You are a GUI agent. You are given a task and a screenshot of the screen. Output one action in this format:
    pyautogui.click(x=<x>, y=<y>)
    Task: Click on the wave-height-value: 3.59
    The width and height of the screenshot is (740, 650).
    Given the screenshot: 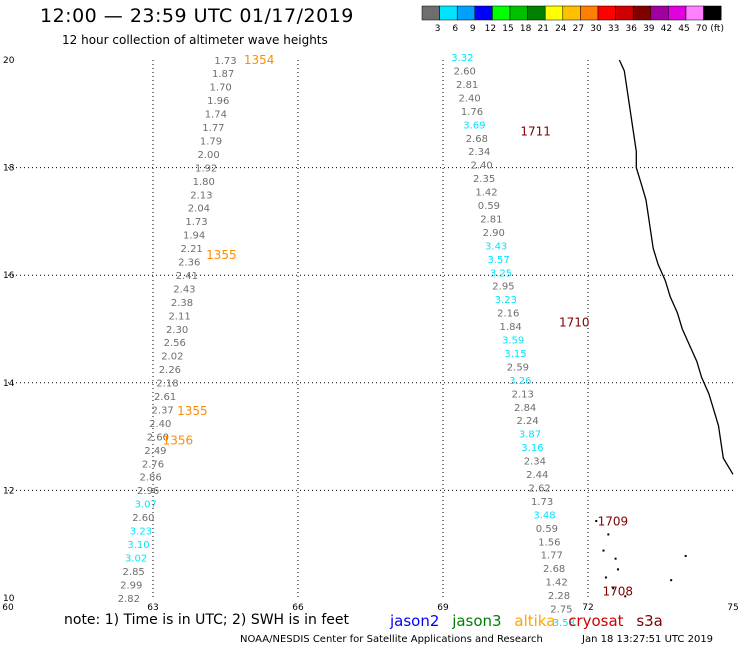 What is the action you would take?
    pyautogui.click(x=513, y=341)
    